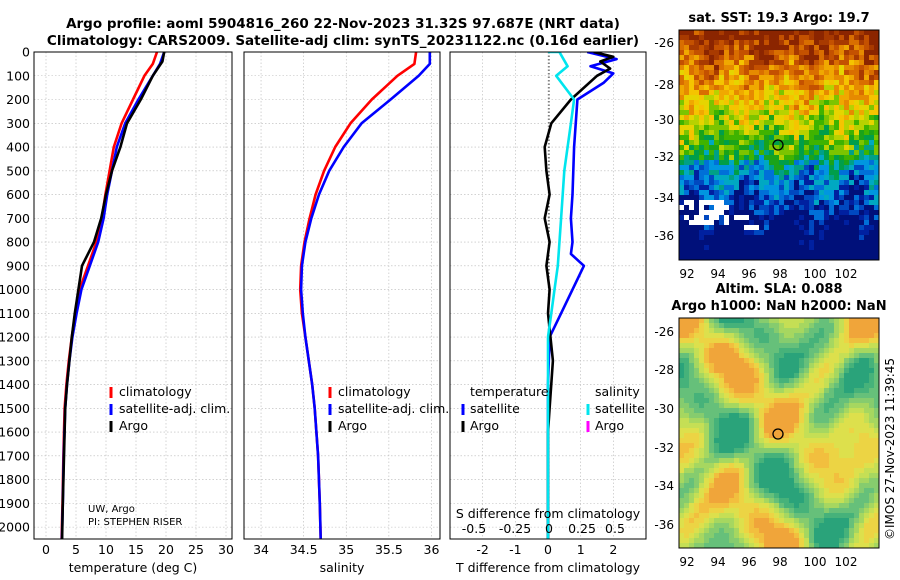 This screenshot has width=900, height=580. I want to click on sst-lon-label: 96, so click(748, 274).